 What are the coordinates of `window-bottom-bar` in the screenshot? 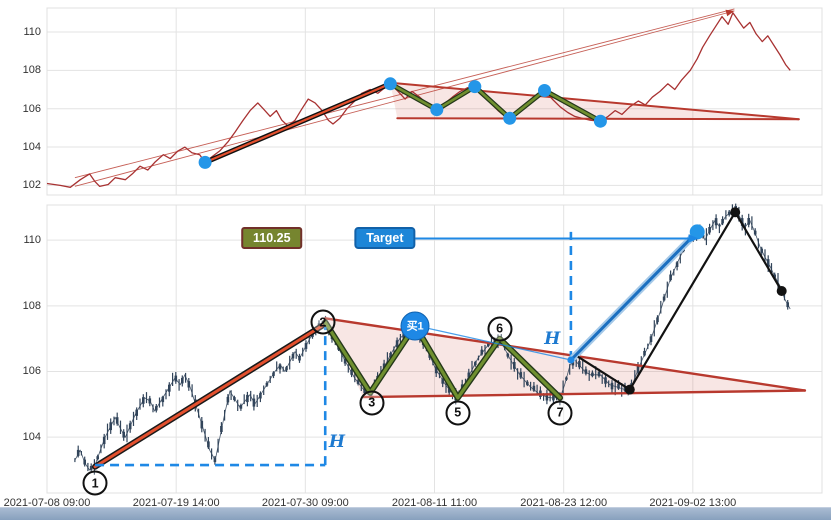 It's located at (415, 513).